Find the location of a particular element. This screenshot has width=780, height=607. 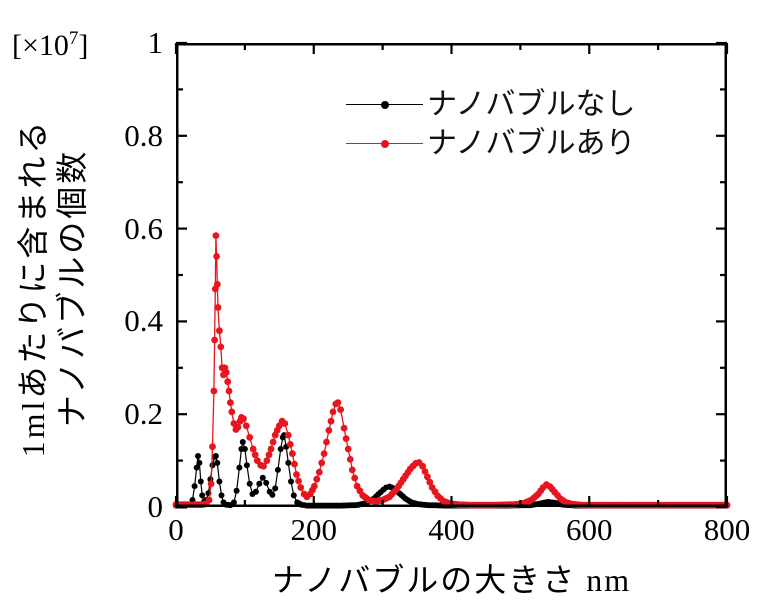

y-tick-label: 1 is located at coordinates (155, 42).